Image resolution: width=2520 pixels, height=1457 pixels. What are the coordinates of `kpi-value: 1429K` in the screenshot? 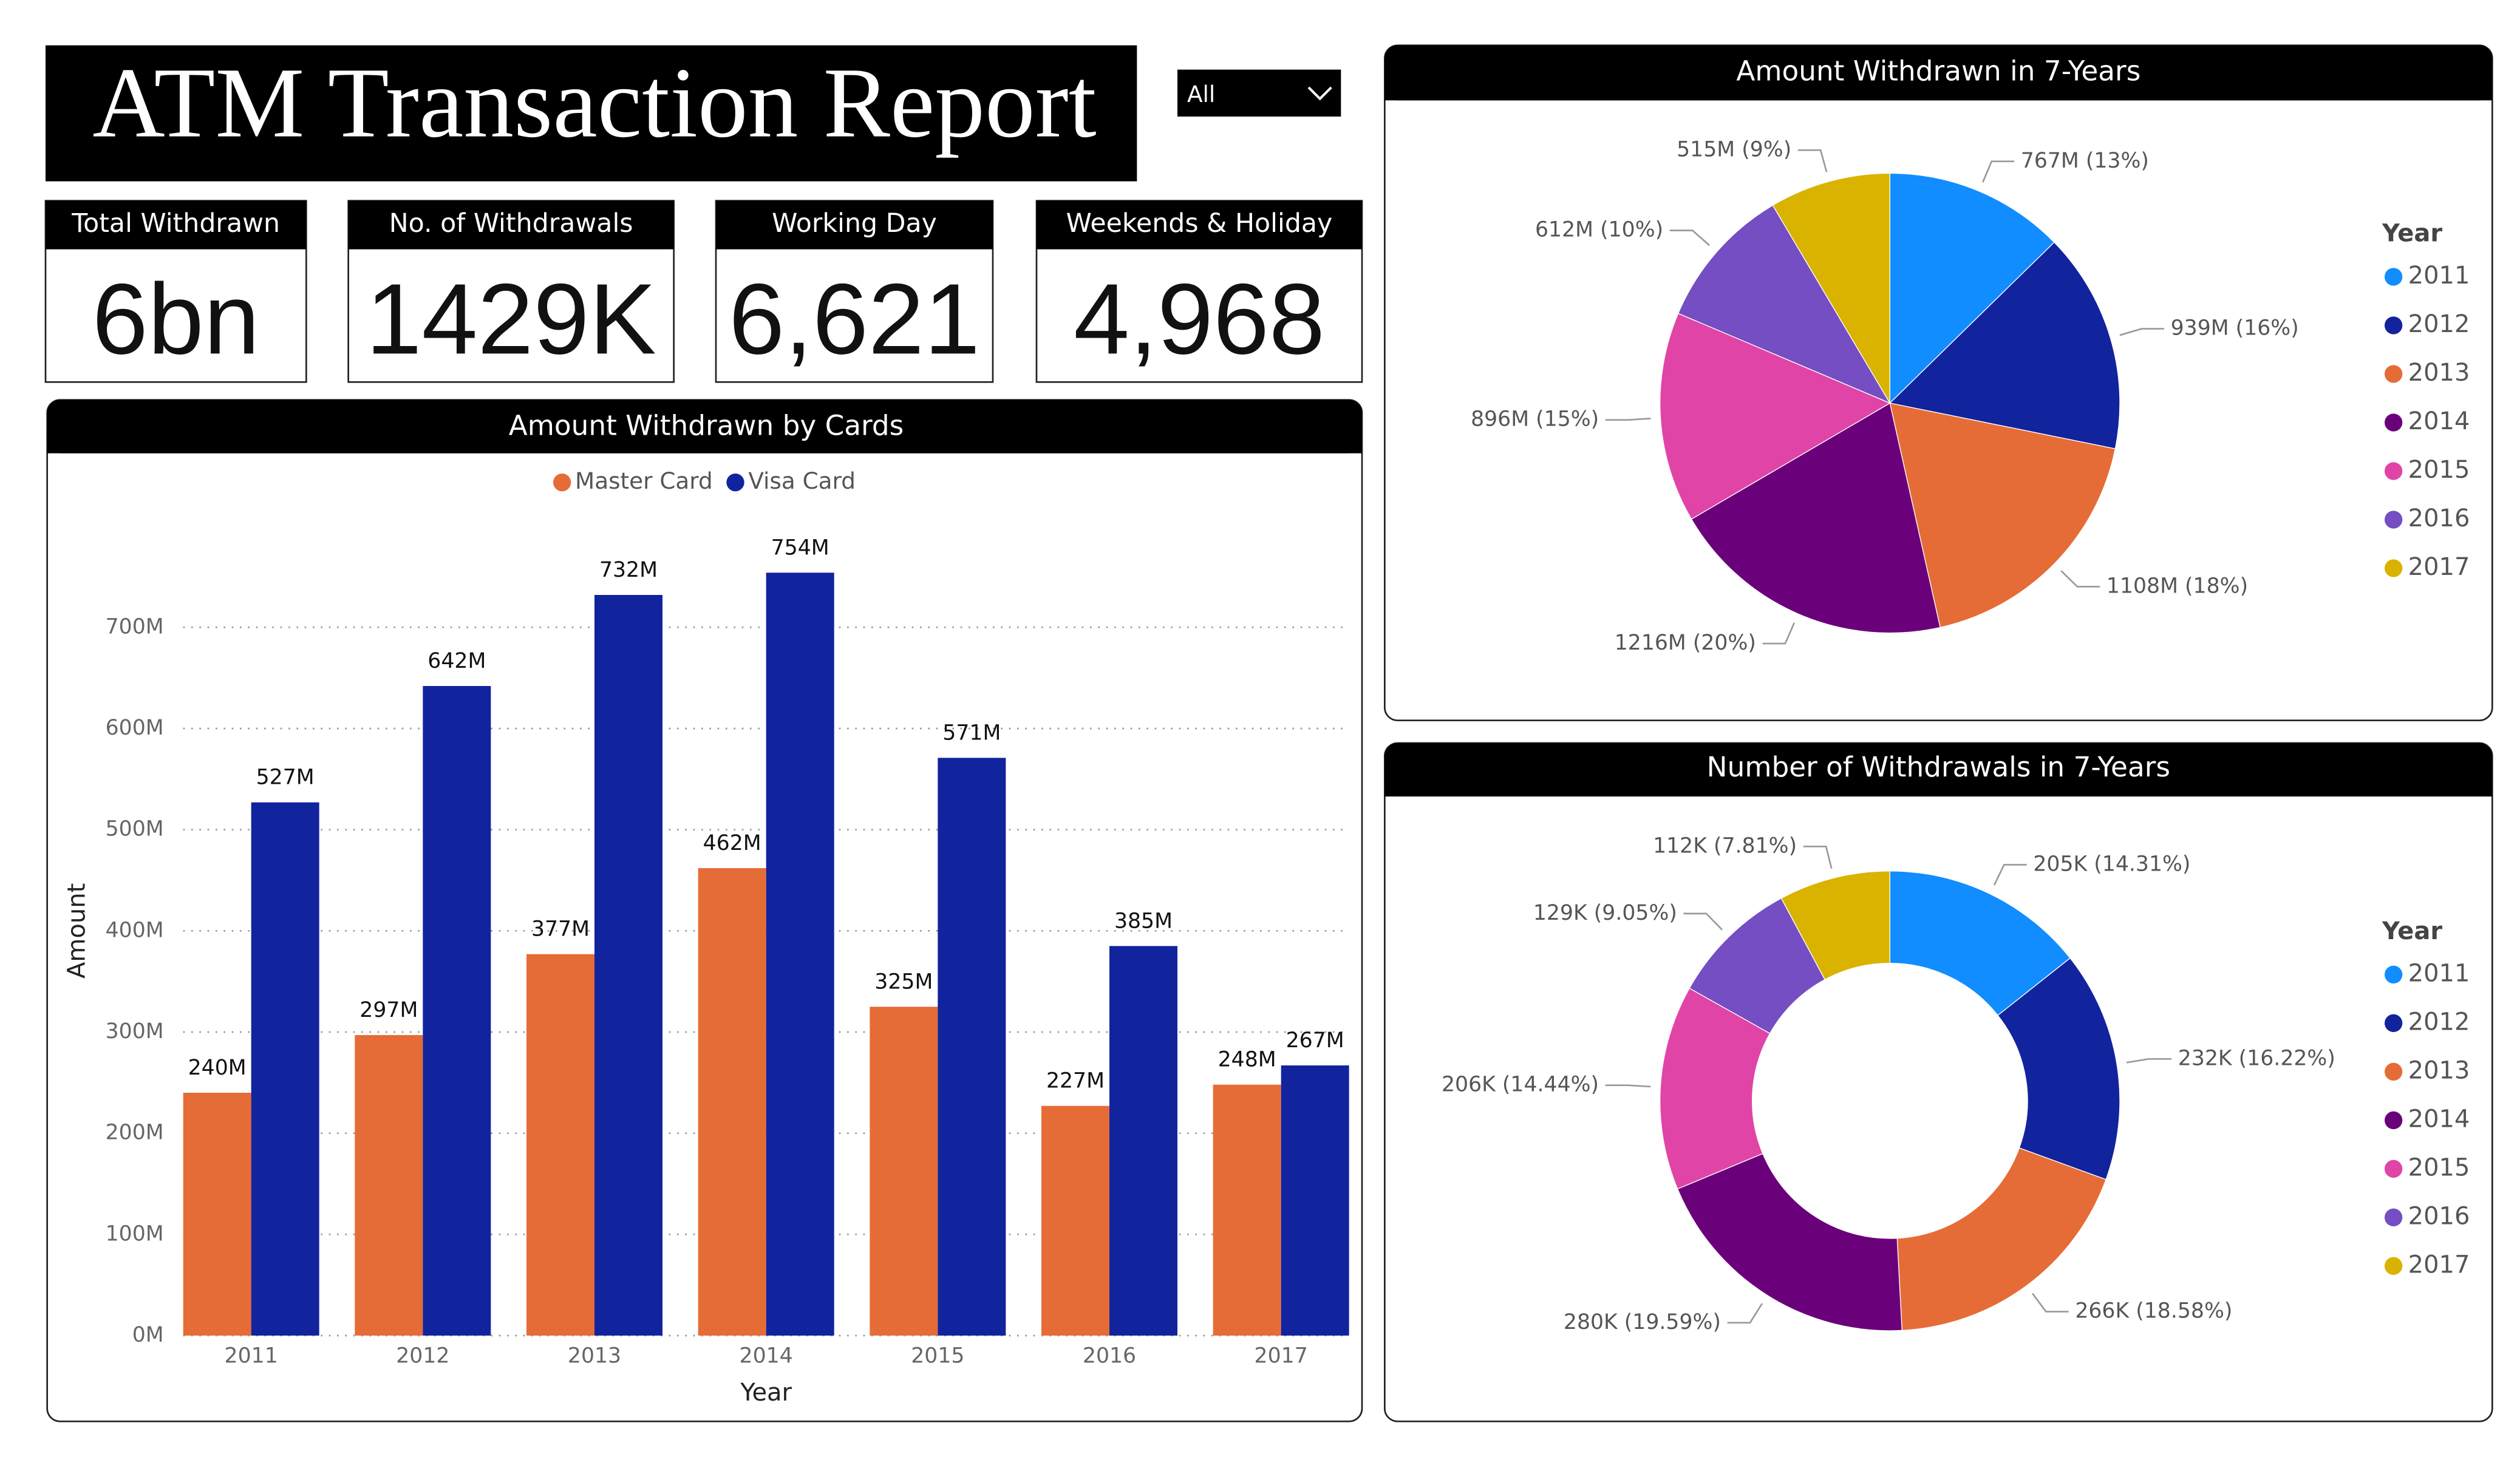 It's located at (511, 319).